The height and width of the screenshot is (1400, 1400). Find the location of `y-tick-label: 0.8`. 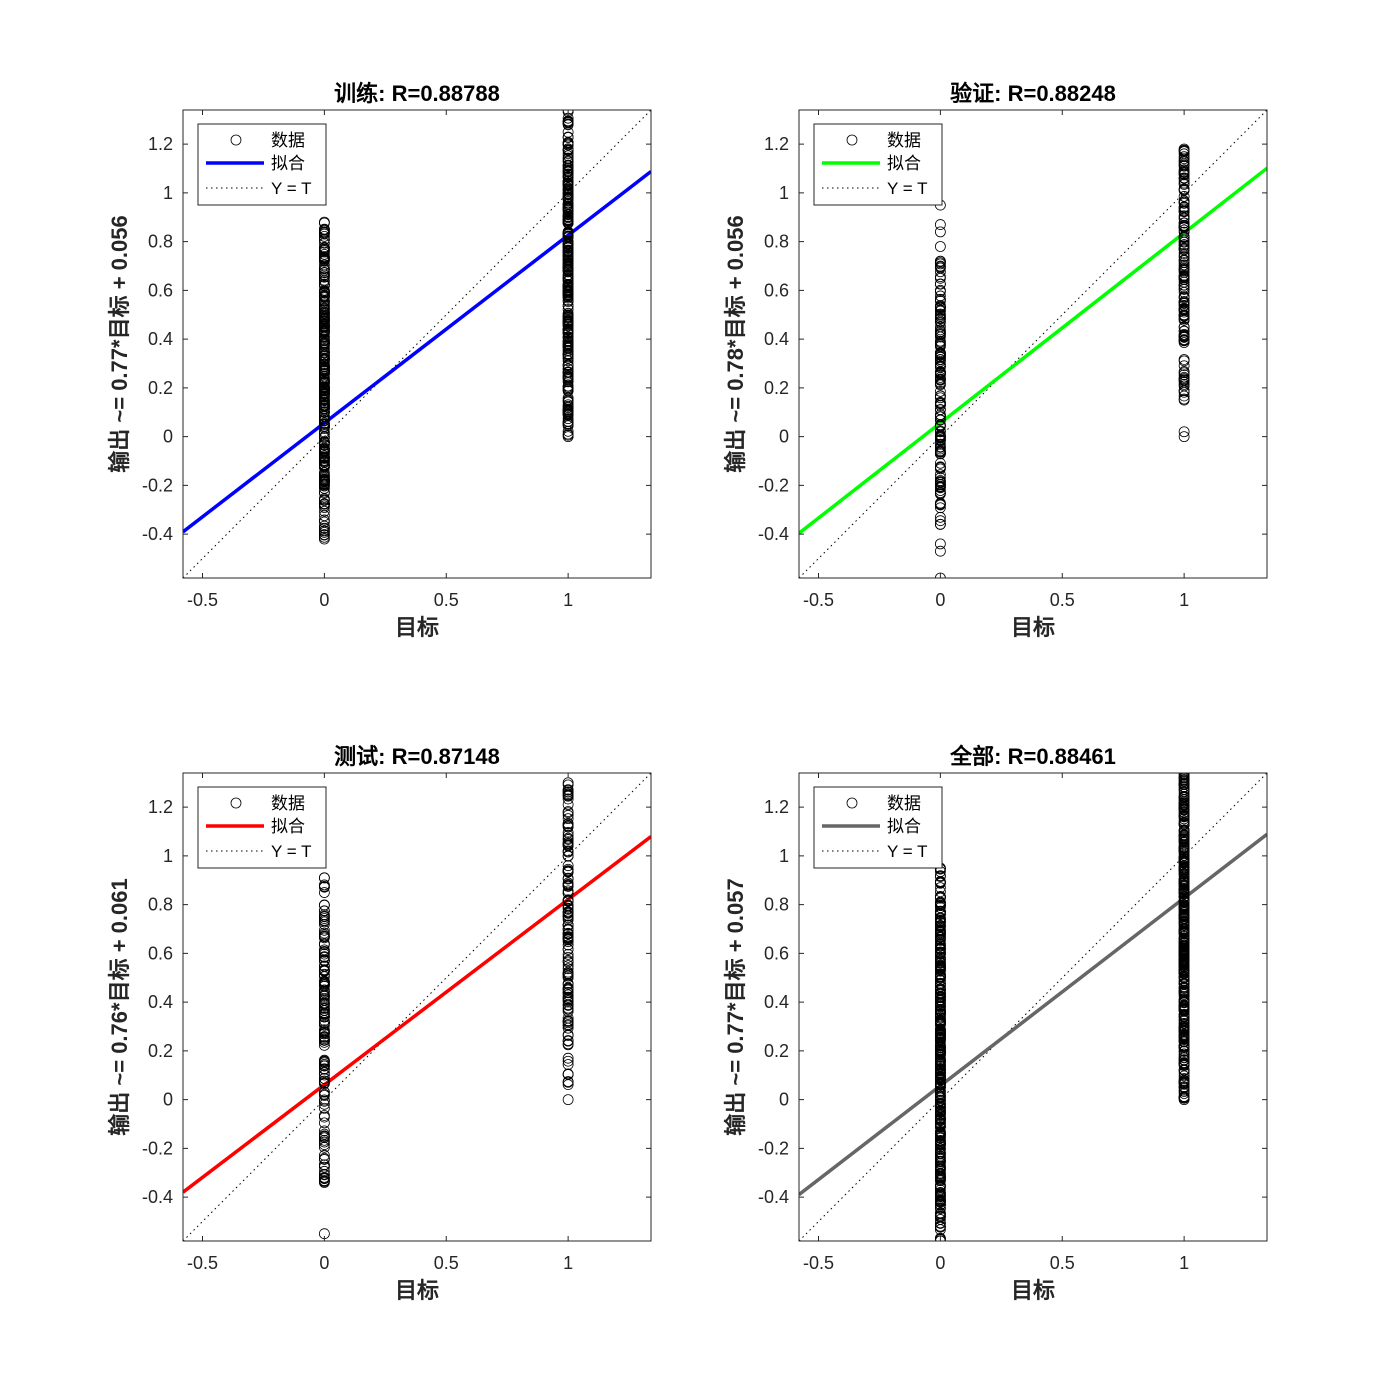

y-tick-label: 0.8 is located at coordinates (160, 905).